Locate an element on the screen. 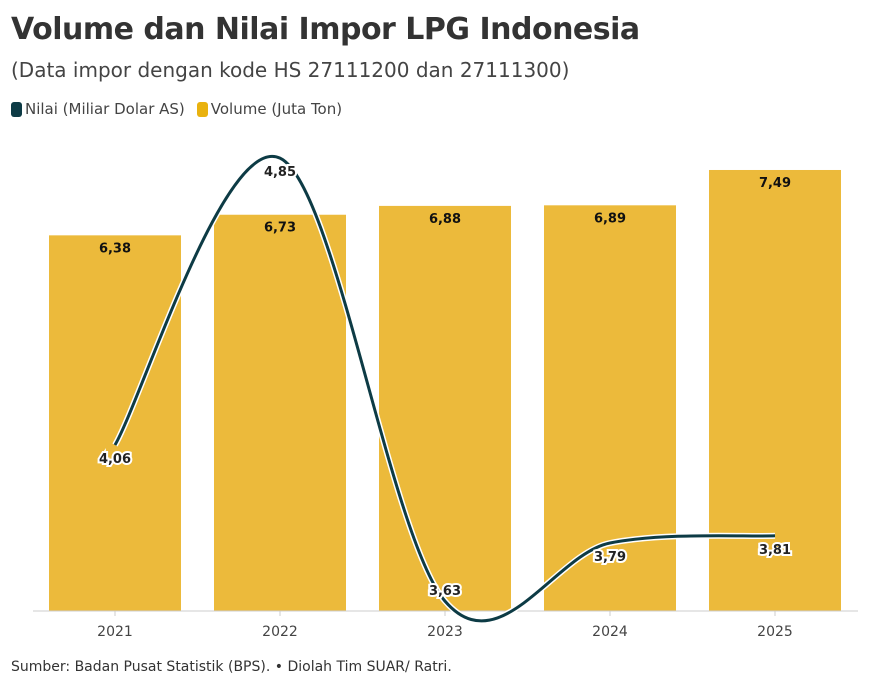 This screenshot has width=885, height=682. chart-title: Volume dan Nilai Impor LPG Indonesia is located at coordinates (325, 29).